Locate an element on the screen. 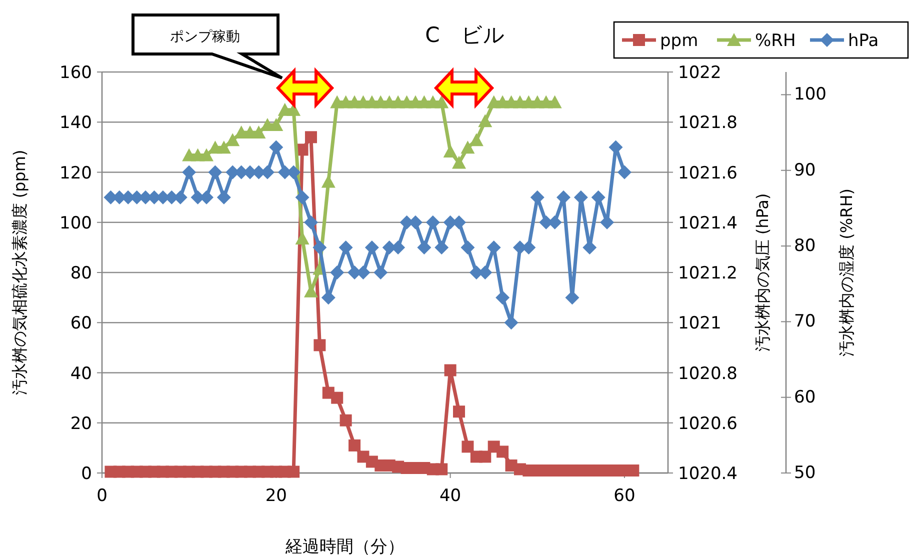  y2-tick-label: 1022 is located at coordinates (700, 73).